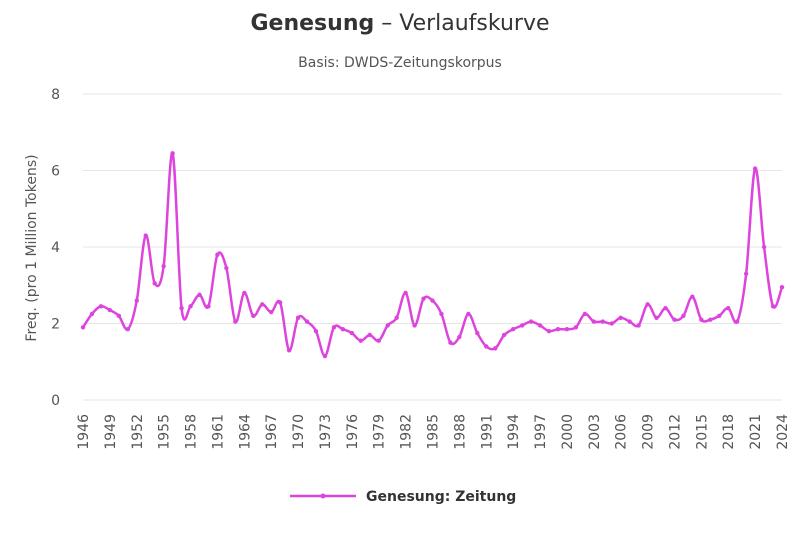 This screenshot has width=800, height=533. Describe the element at coordinates (541, 432) in the screenshot. I see `x-tick-label: 1997` at that location.